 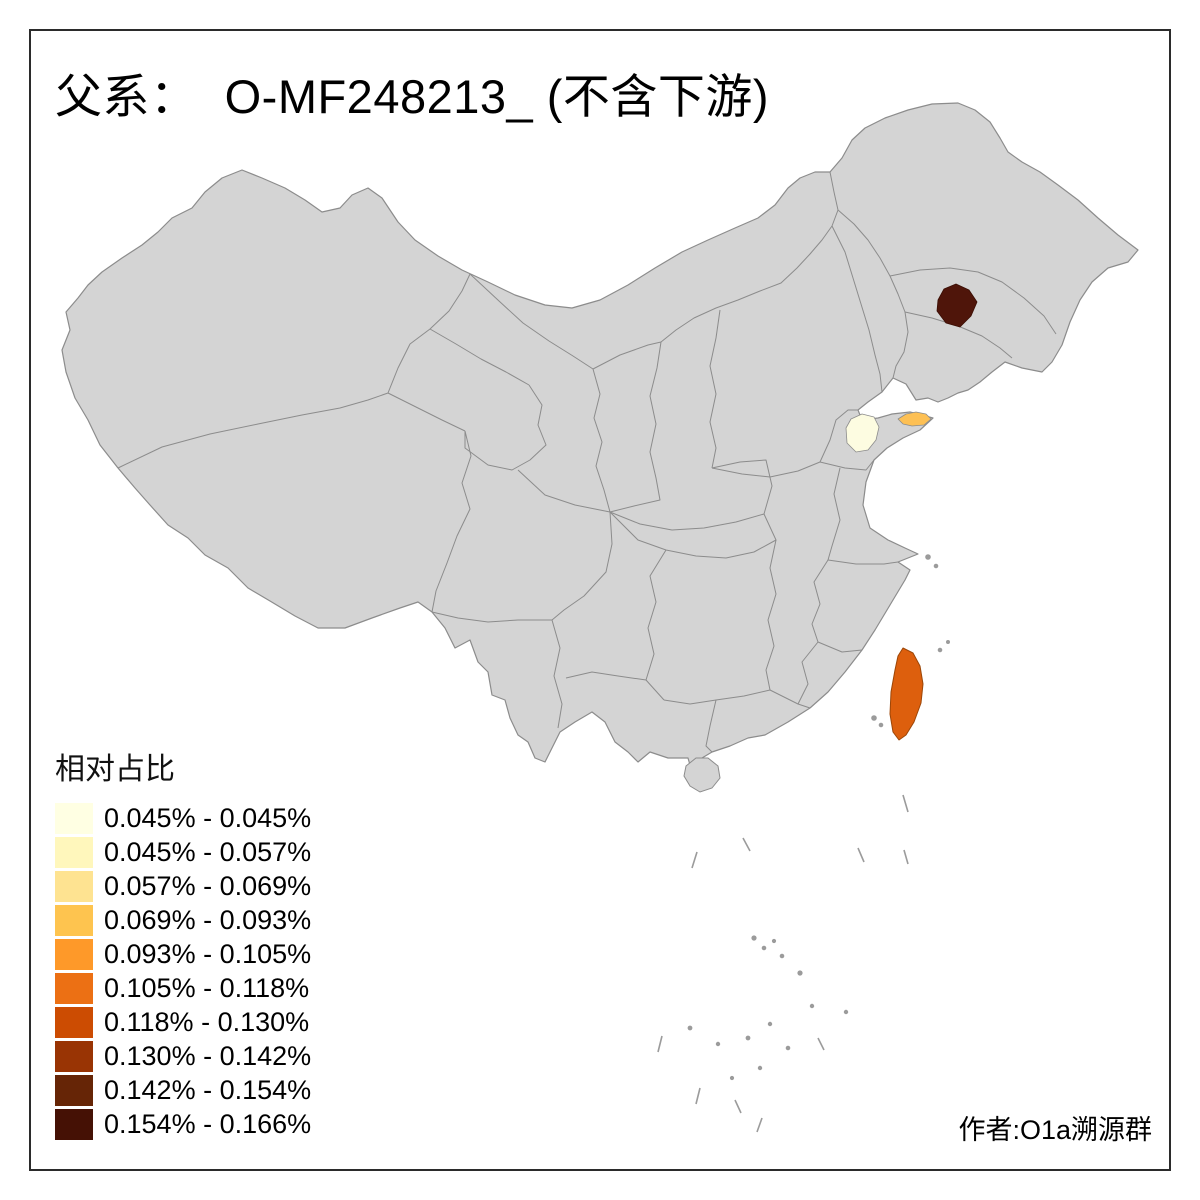 I want to click on legend-item: 0.045% - 0.057%, so click(x=183, y=852).